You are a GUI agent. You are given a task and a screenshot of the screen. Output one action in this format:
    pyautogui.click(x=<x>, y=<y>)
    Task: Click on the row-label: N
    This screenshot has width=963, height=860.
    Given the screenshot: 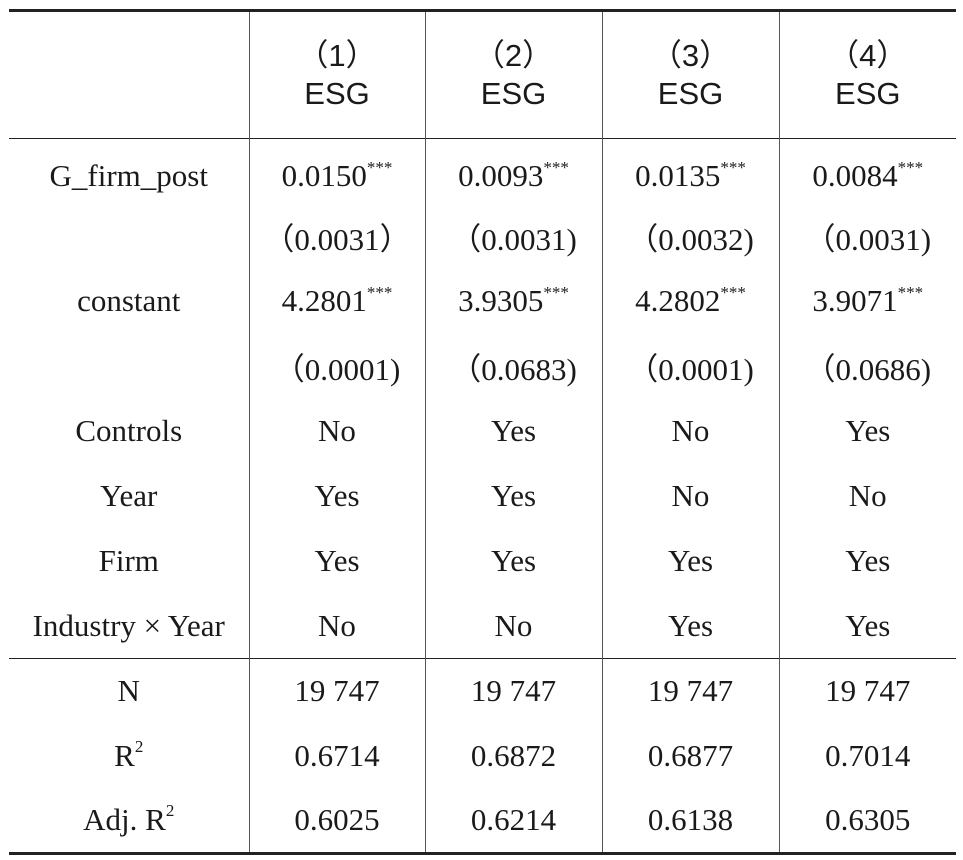 What is the action you would take?
    pyautogui.click(x=128, y=691)
    